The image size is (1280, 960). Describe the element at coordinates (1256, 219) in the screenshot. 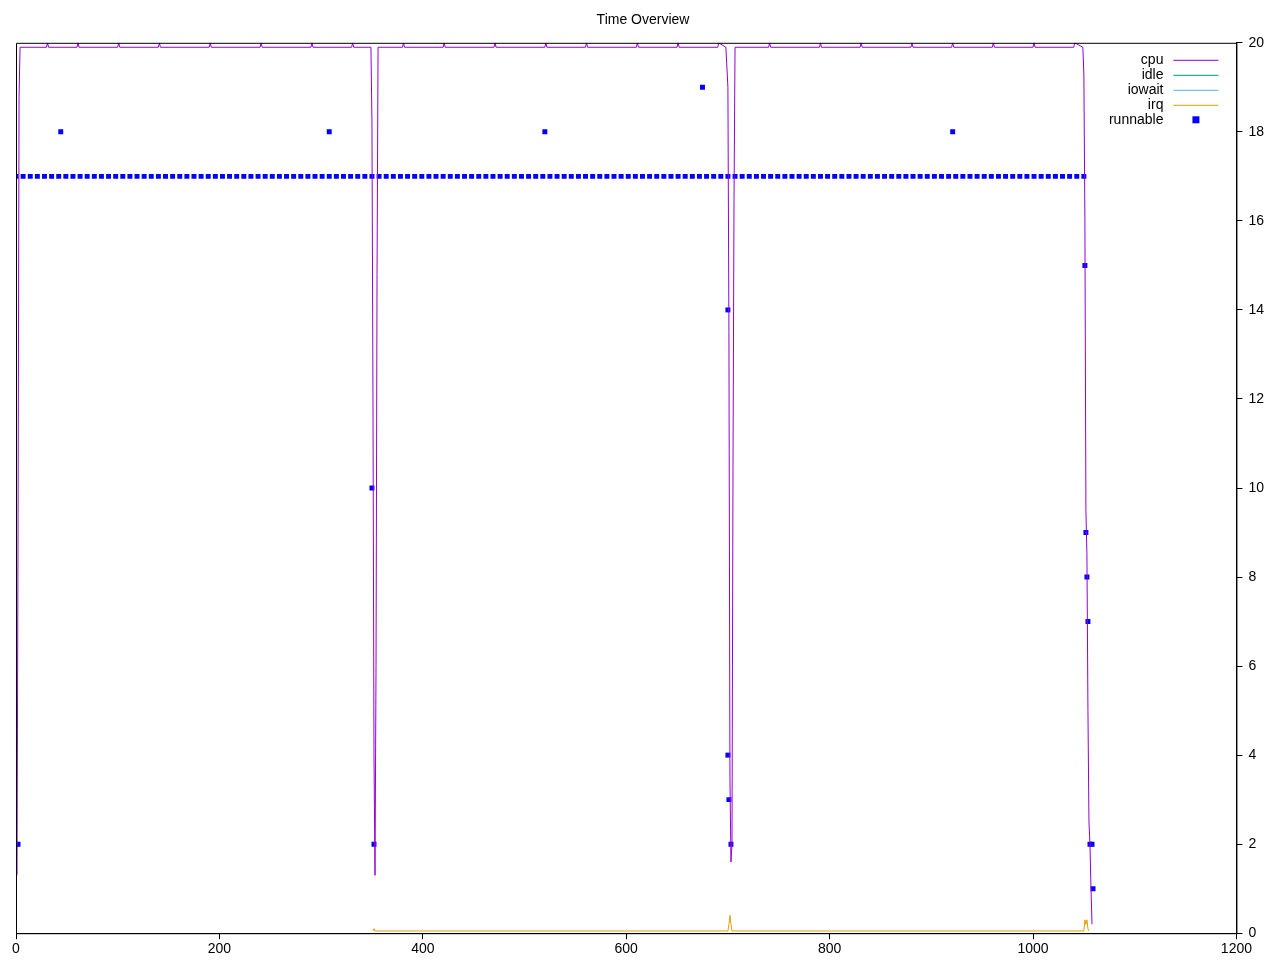

I see `y-tick-label: 16` at that location.